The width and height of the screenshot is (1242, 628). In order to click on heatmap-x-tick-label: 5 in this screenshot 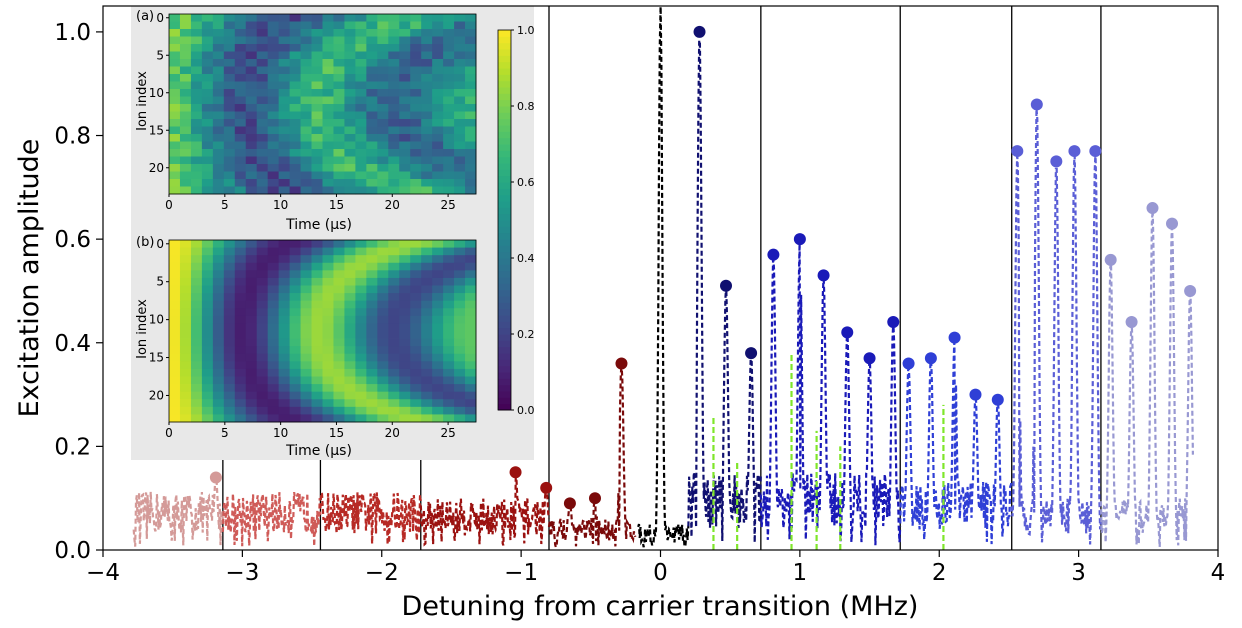, I will do `click(225, 433)`.